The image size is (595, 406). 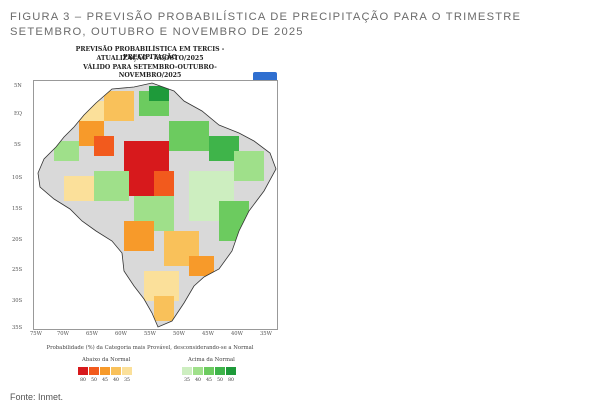 I want to click on legend-value-below-2: 45, so click(x=105, y=380).